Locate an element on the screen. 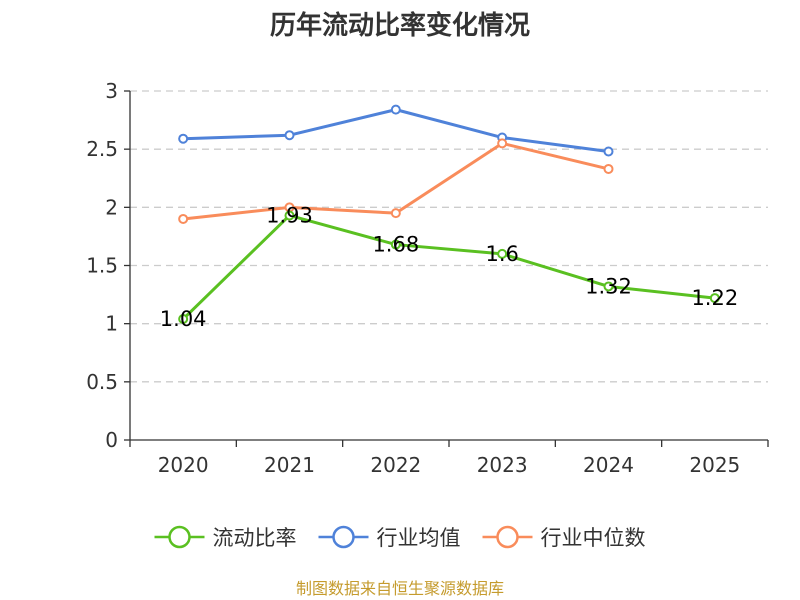  legend-label: 行业中位数 is located at coordinates (593, 538).